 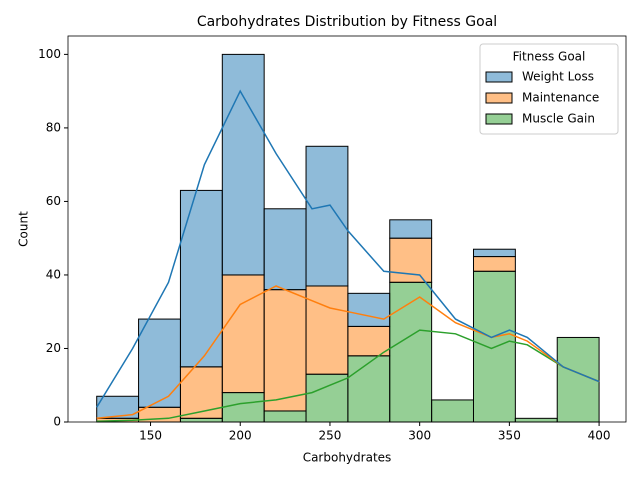 What do you see at coordinates (150, 436) in the screenshot?
I see `x-tick-label: 150` at bounding box center [150, 436].